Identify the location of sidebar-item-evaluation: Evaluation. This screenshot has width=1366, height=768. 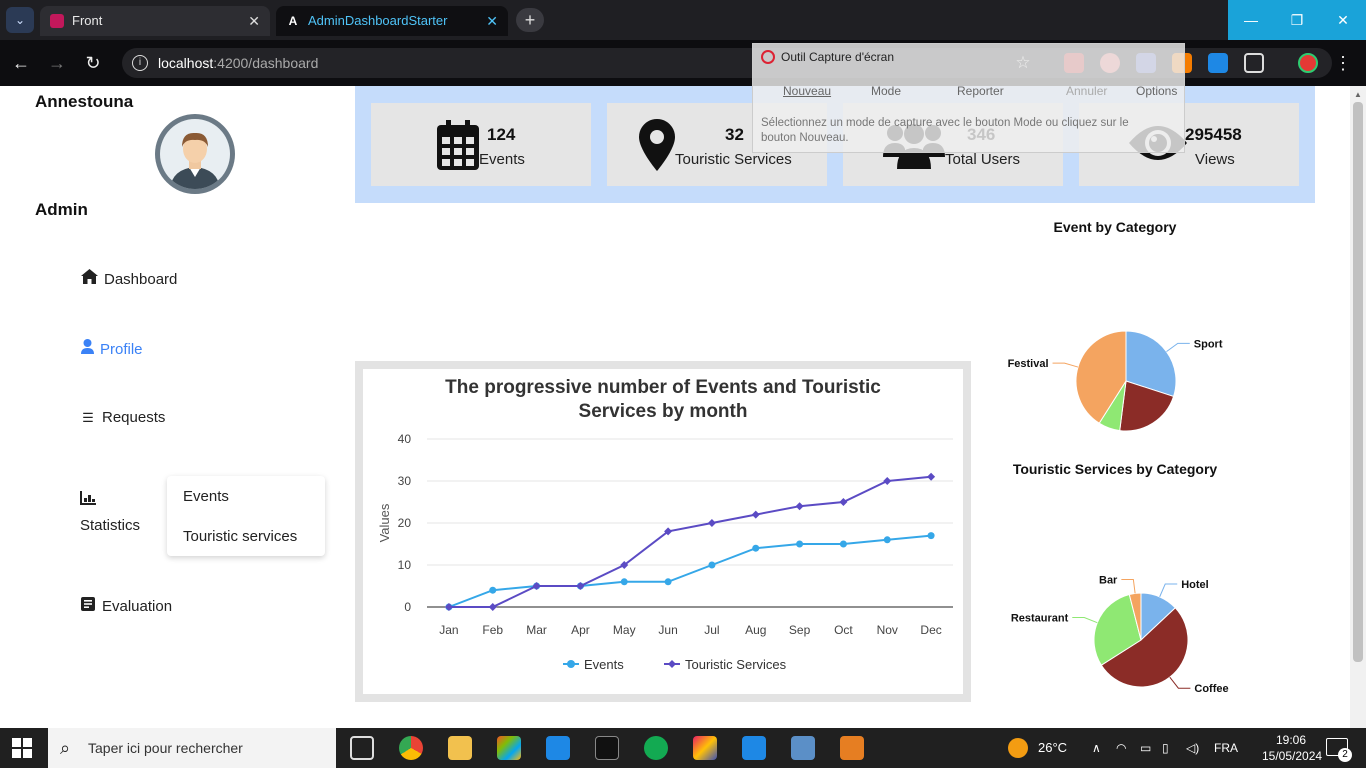
(126, 606).